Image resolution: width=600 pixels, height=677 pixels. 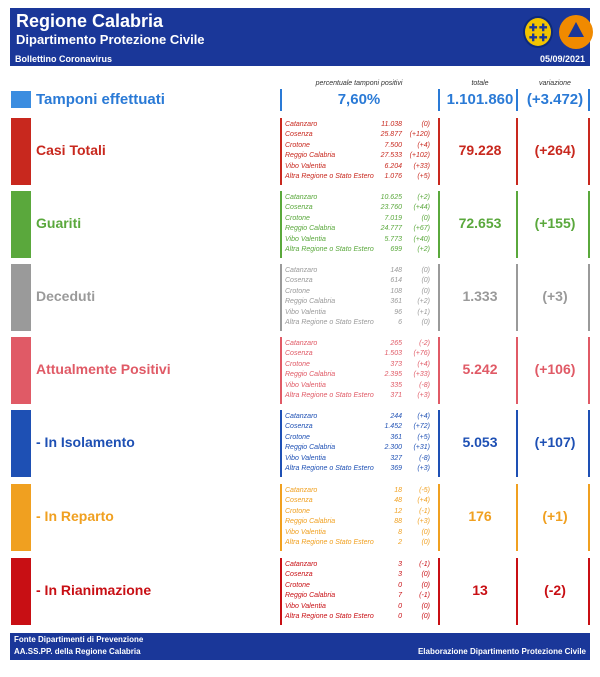 I want to click on section-variation: (+1), so click(x=555, y=516).